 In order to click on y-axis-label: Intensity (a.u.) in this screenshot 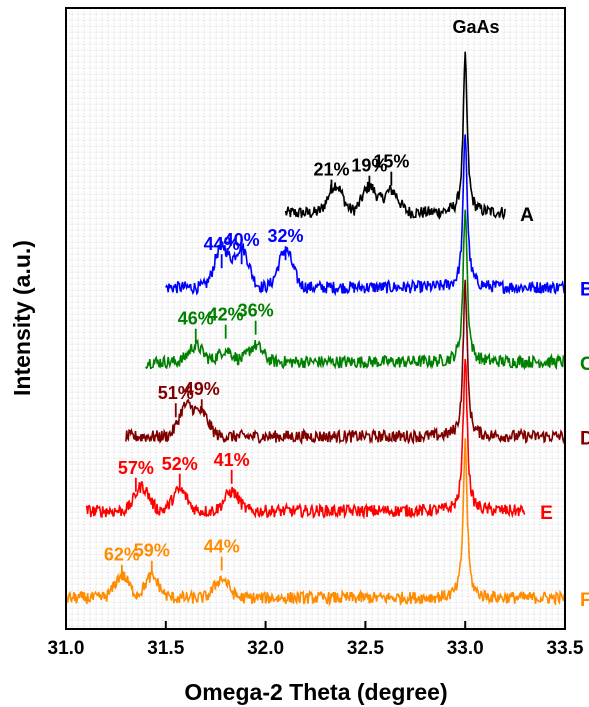, I will do `click(22, 318)`.